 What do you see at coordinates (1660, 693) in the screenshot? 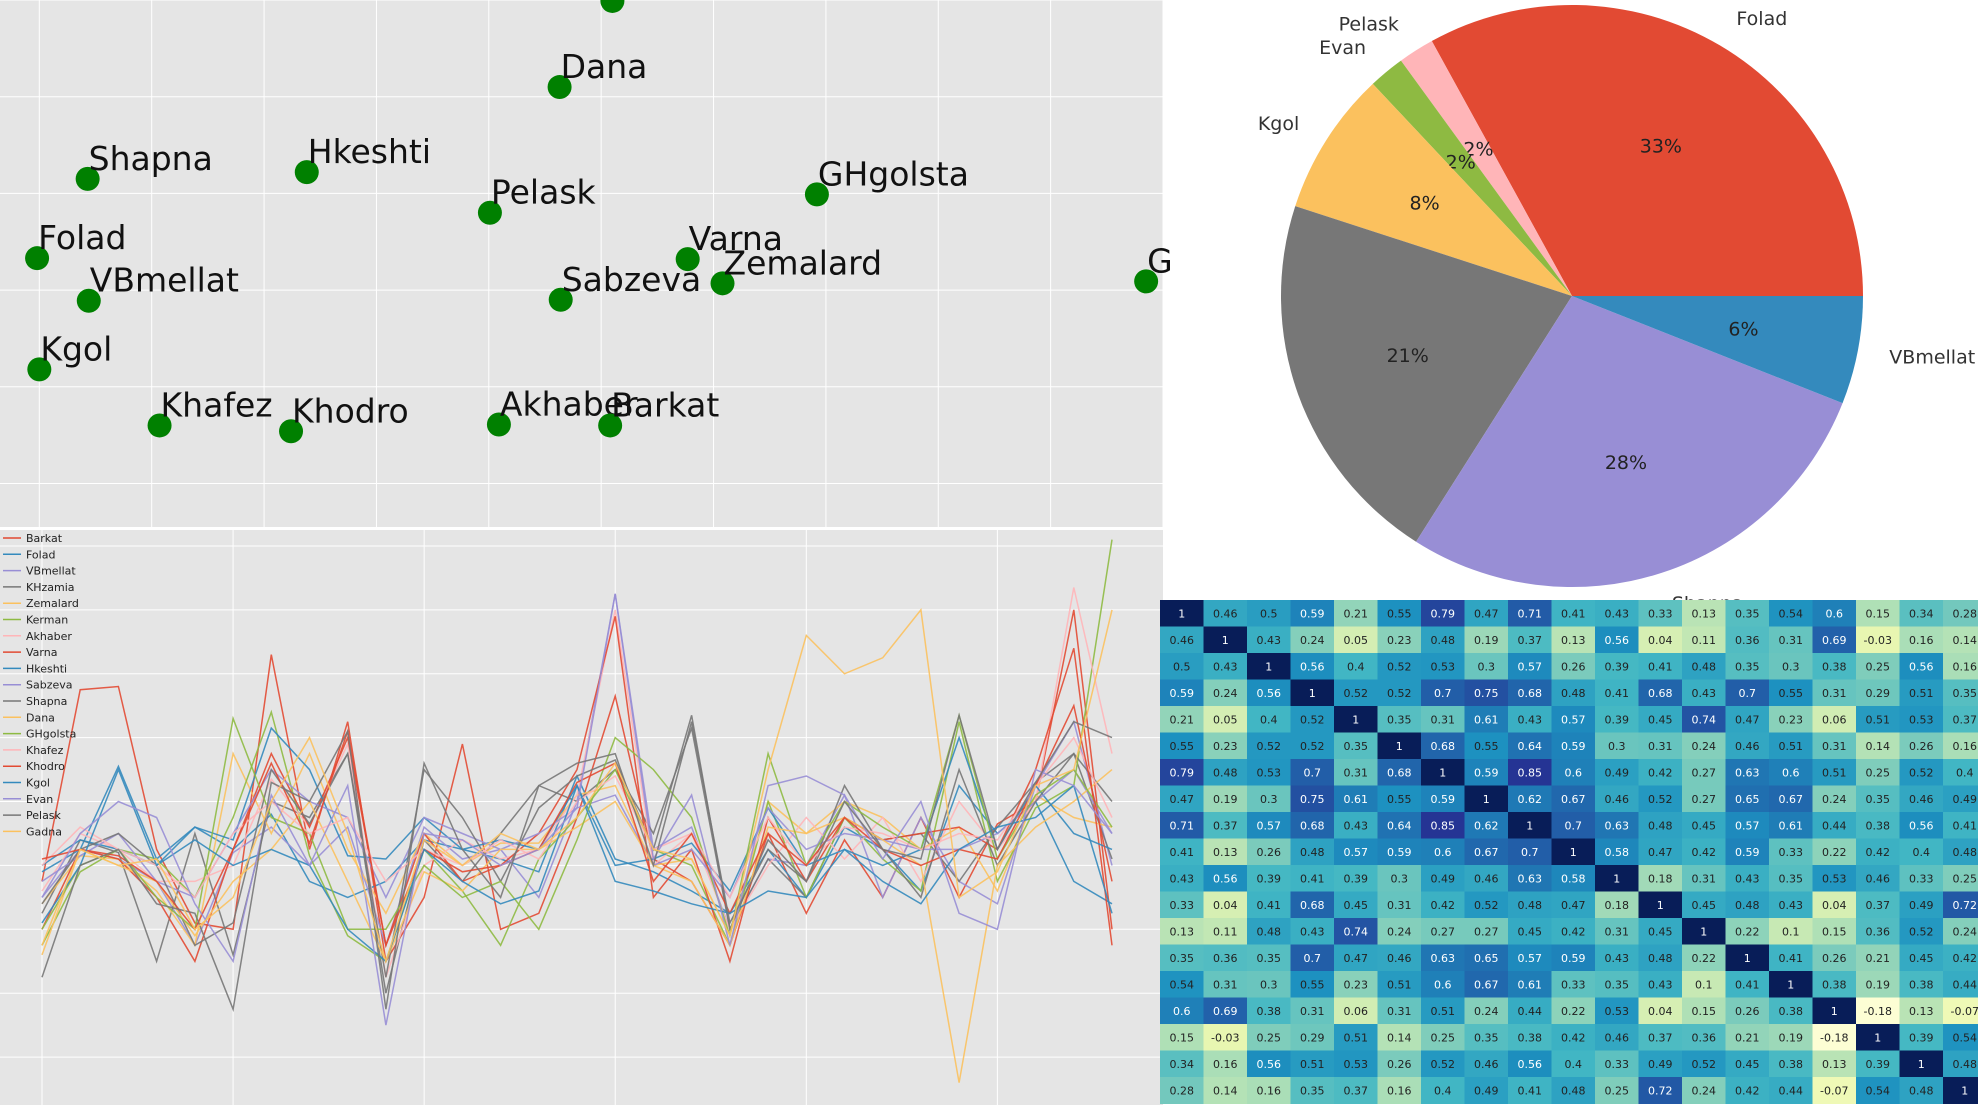
I see `heatmap-cell-value: 0.68` at bounding box center [1660, 693].